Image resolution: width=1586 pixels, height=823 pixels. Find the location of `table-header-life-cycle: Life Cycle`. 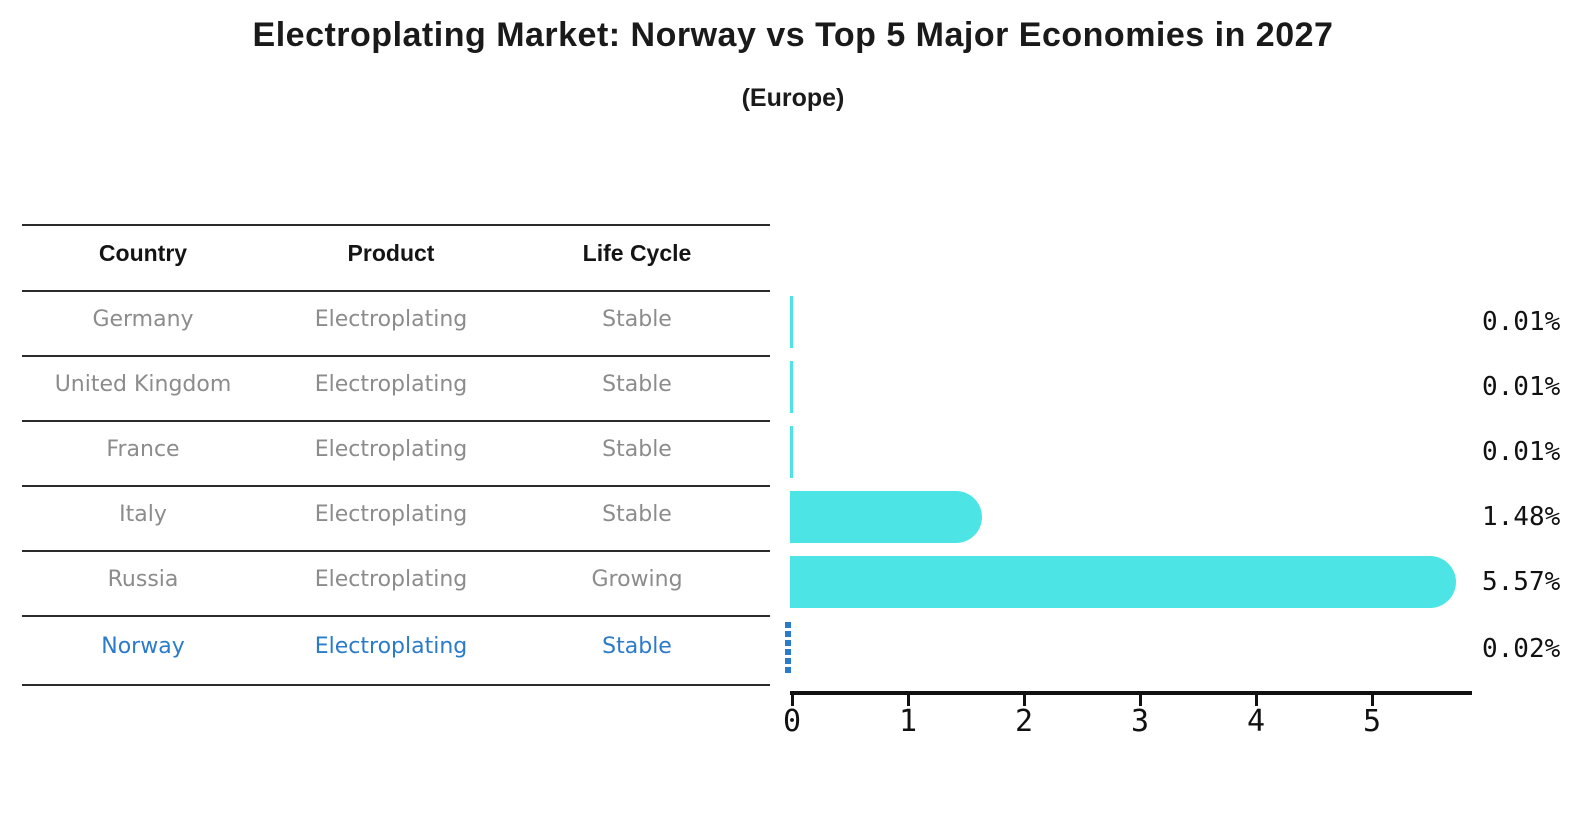

table-header-life-cycle: Life Cycle is located at coordinates (637, 253).